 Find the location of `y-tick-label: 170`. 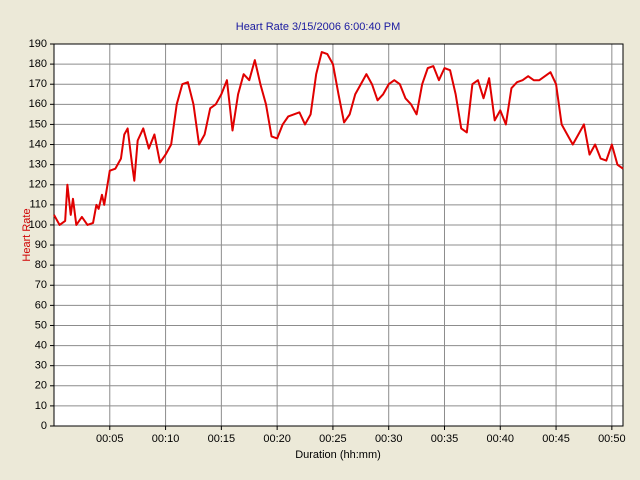

y-tick-label: 170 is located at coordinates (38, 84).